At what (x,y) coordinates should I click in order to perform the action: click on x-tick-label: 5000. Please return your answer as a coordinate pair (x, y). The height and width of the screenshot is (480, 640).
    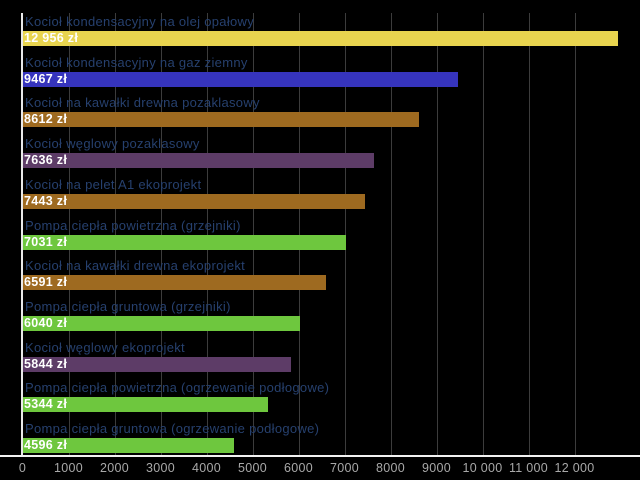
    Looking at the image, I should click on (252, 468).